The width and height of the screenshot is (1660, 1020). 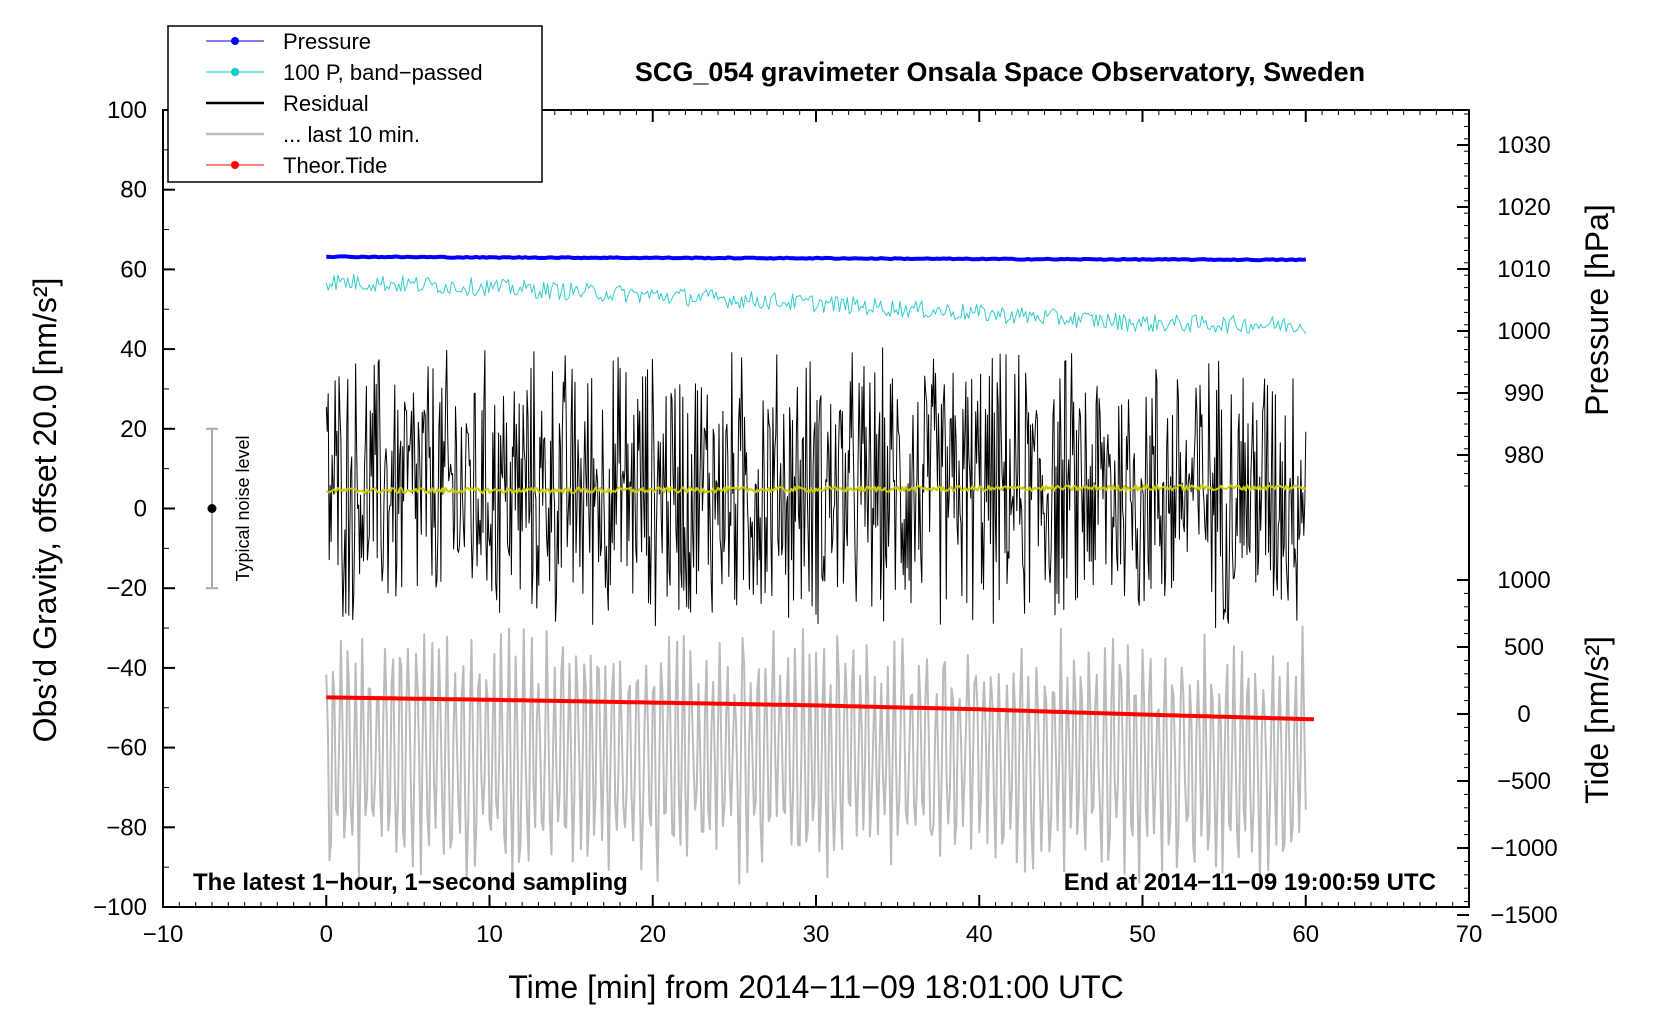 What do you see at coordinates (1524, 781) in the screenshot?
I see `tide-tick-label: −500` at bounding box center [1524, 781].